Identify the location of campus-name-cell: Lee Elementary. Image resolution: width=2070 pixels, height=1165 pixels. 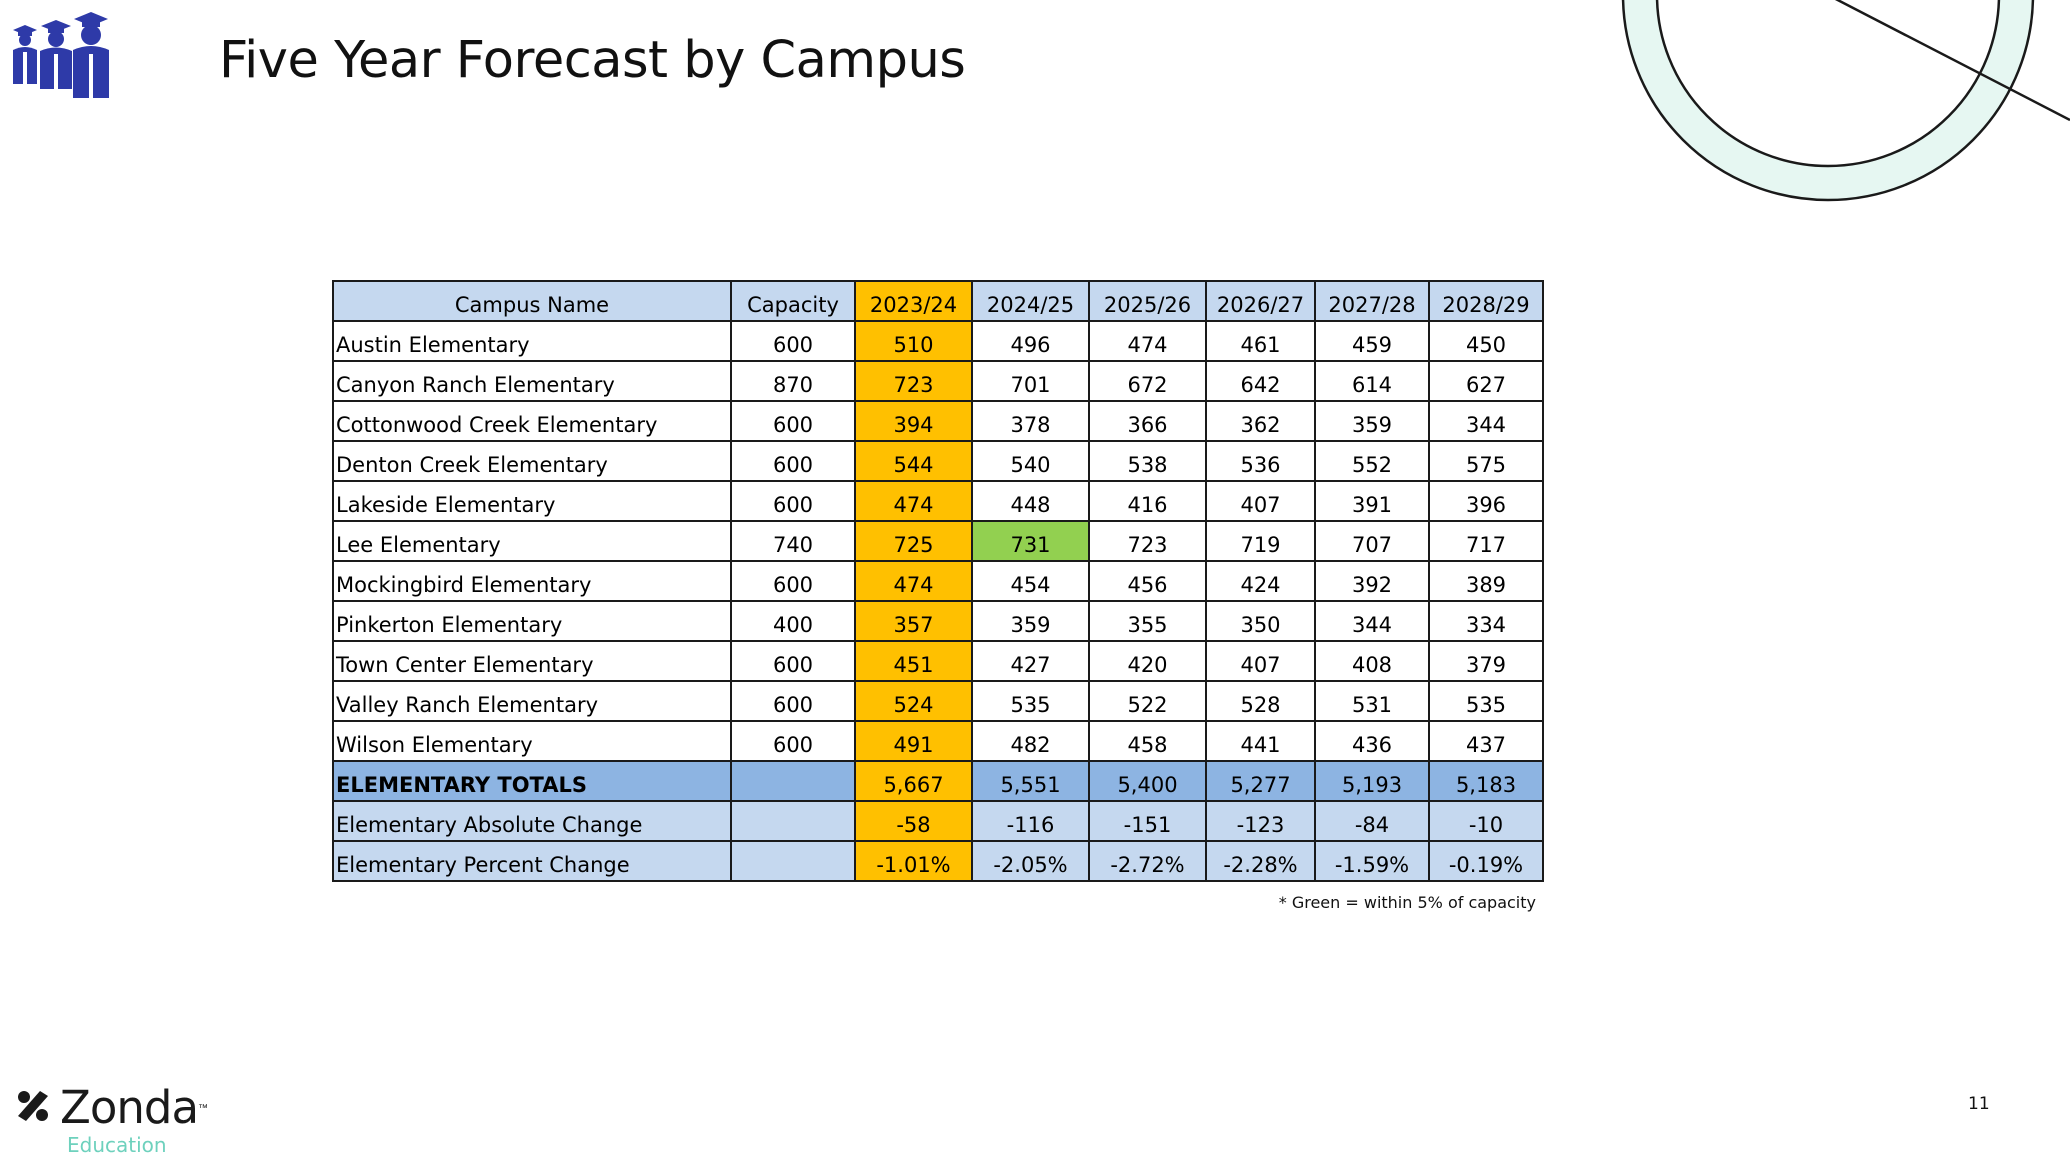
(532, 541).